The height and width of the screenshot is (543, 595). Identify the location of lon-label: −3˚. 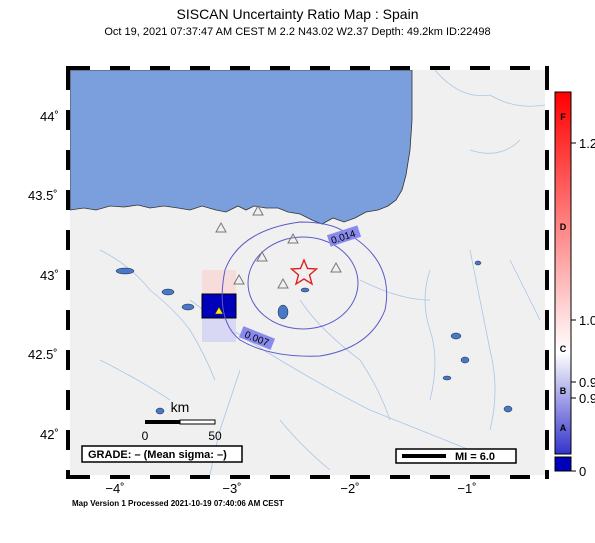
(231, 488).